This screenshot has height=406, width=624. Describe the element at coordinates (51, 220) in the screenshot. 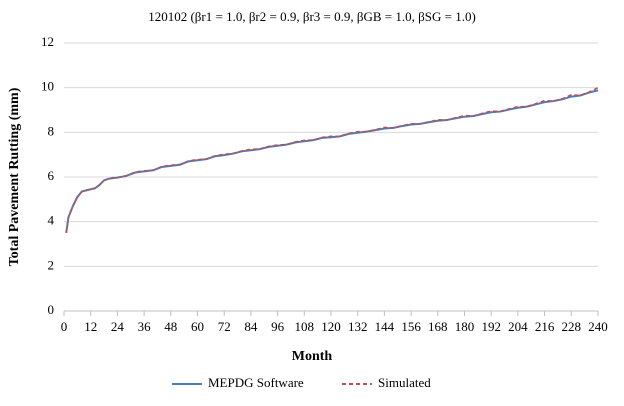

I see `y-tick-label: 4` at that location.